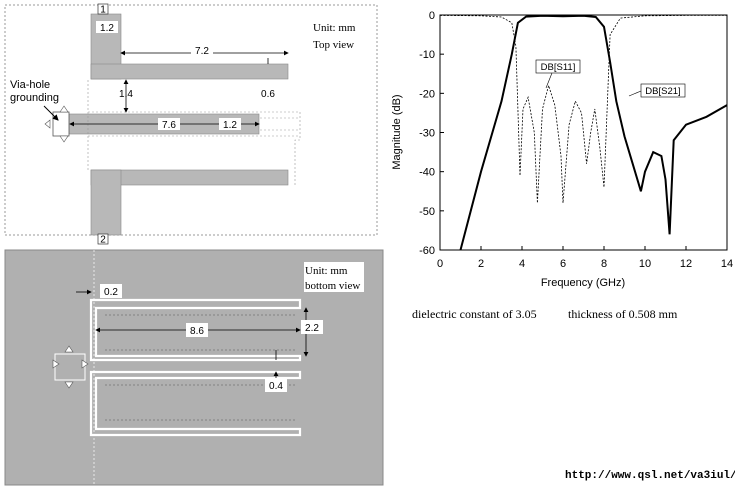  I want to click on dim-len: 8.6, so click(197, 331).